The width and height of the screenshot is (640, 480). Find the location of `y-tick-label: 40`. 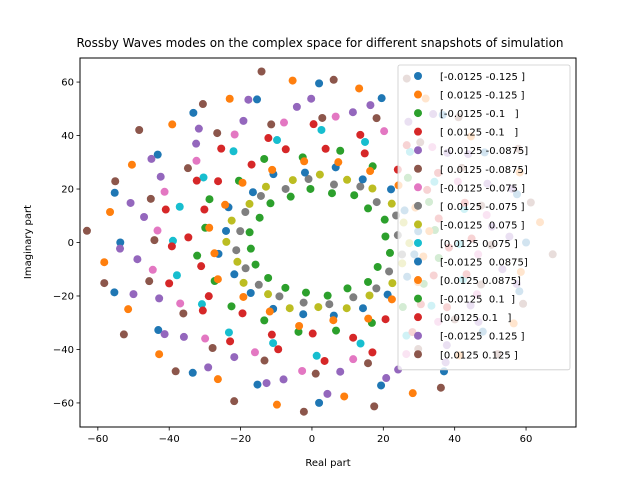

y-tick-label: 40 is located at coordinates (67, 136).